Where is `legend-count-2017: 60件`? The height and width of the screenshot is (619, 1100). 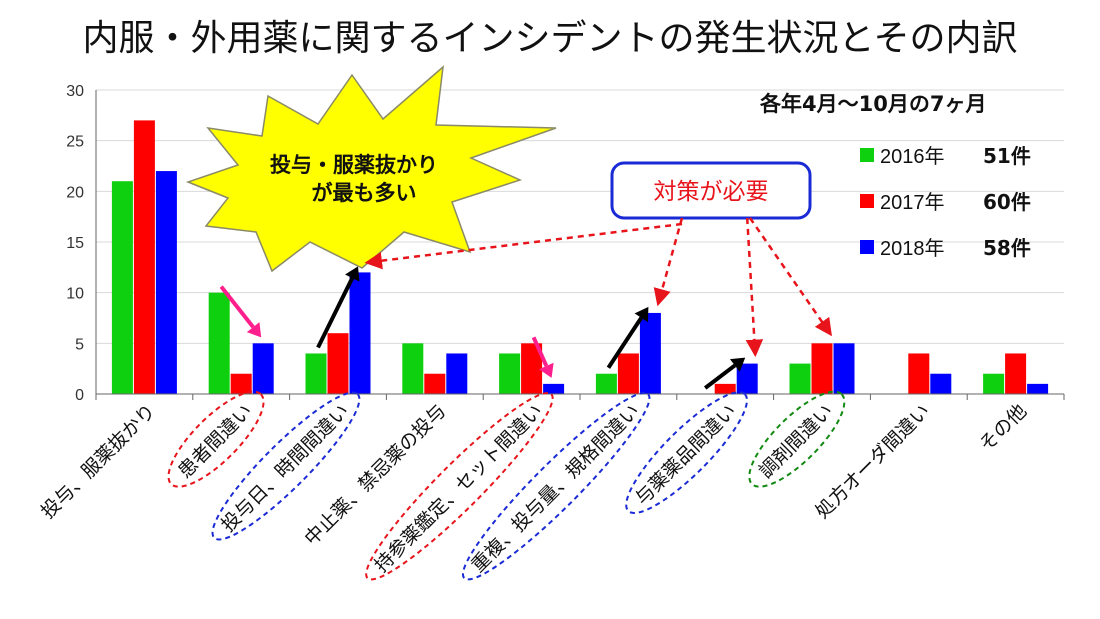 legend-count-2017: 60件 is located at coordinates (1007, 202).